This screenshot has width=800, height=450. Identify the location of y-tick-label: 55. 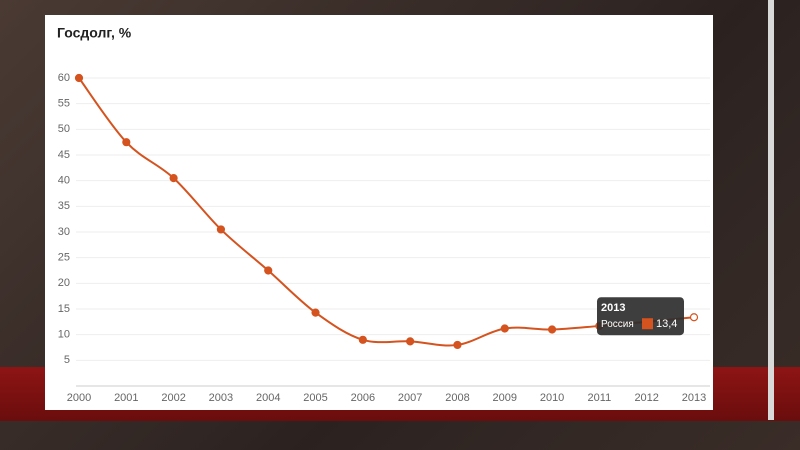
(64, 104).